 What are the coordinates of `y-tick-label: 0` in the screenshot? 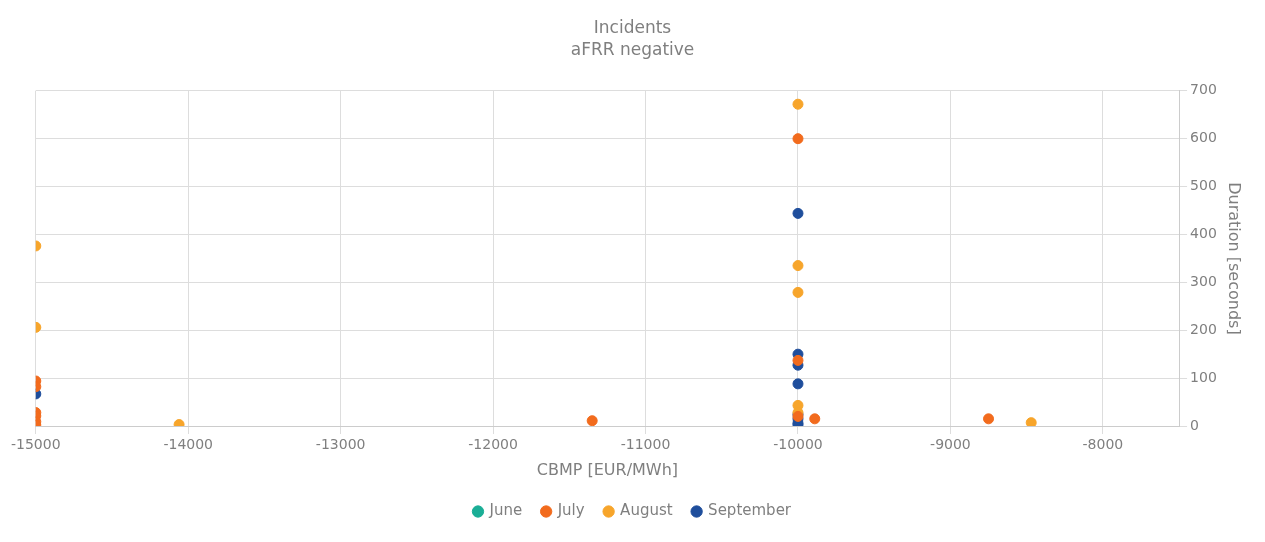 It's located at (1194, 424).